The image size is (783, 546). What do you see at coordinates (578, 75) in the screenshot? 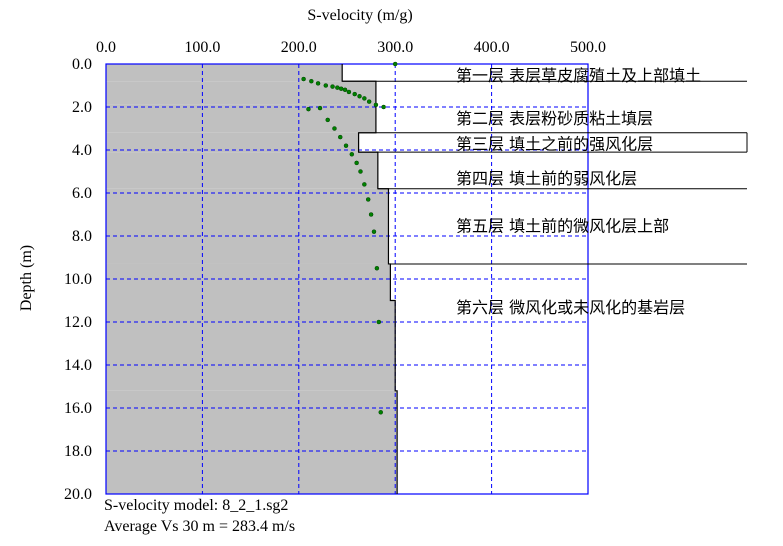
I see `layer-annotation-1: 第一层 表层草皮腐殖土及上部填土` at bounding box center [578, 75].